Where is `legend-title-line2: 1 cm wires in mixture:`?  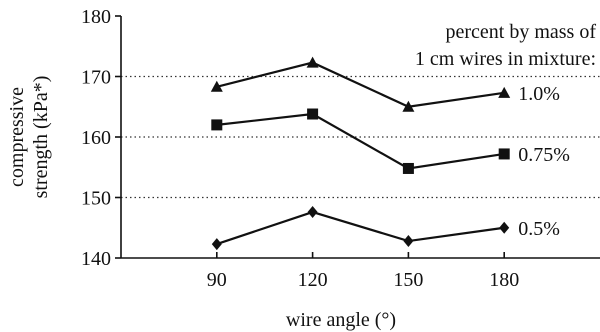
legend-title-line2: 1 cm wires in mixture: is located at coordinates (505, 59).